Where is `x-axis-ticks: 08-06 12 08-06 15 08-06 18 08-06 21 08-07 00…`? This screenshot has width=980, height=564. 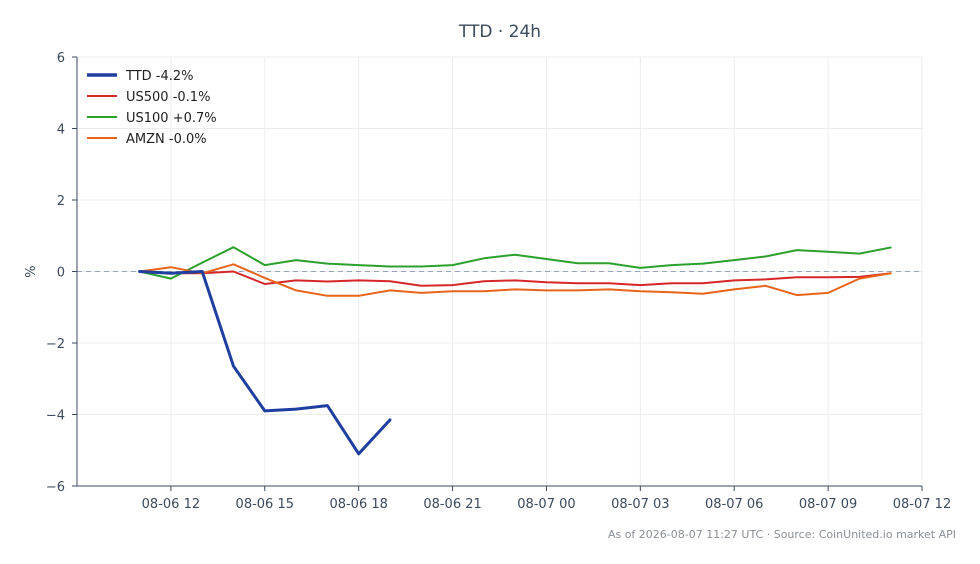
x-axis-ticks: 08-06 12 08-06 15 08-06 18 08-06 21 08-07 00… is located at coordinates (546, 499).